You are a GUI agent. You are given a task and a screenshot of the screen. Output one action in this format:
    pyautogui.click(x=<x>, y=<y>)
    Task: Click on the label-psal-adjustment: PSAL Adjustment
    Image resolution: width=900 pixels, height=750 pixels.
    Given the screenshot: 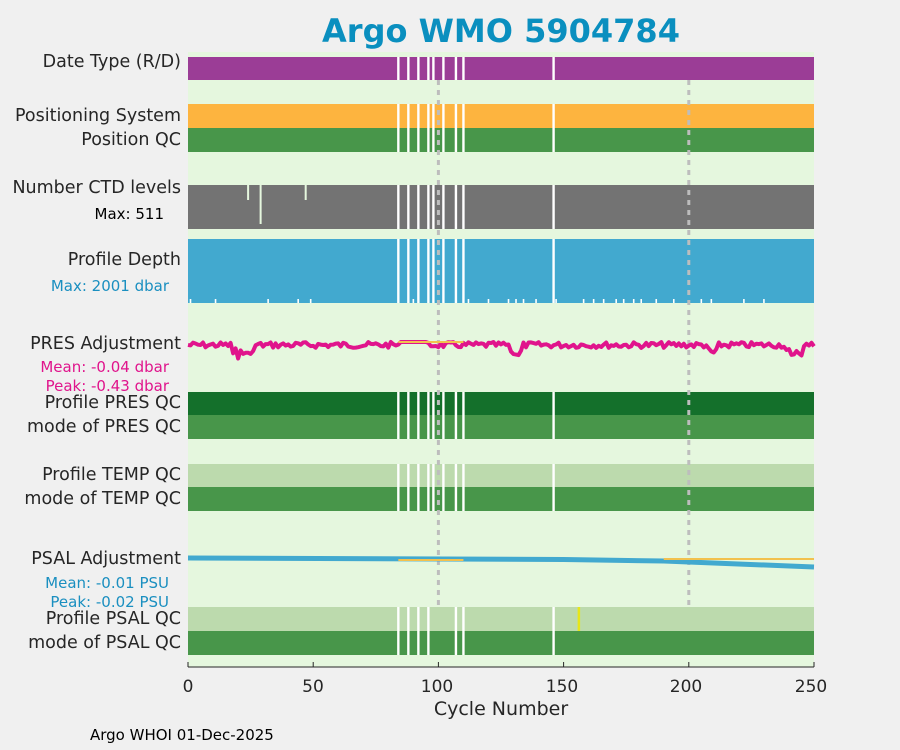 What is the action you would take?
    pyautogui.click(x=106, y=559)
    